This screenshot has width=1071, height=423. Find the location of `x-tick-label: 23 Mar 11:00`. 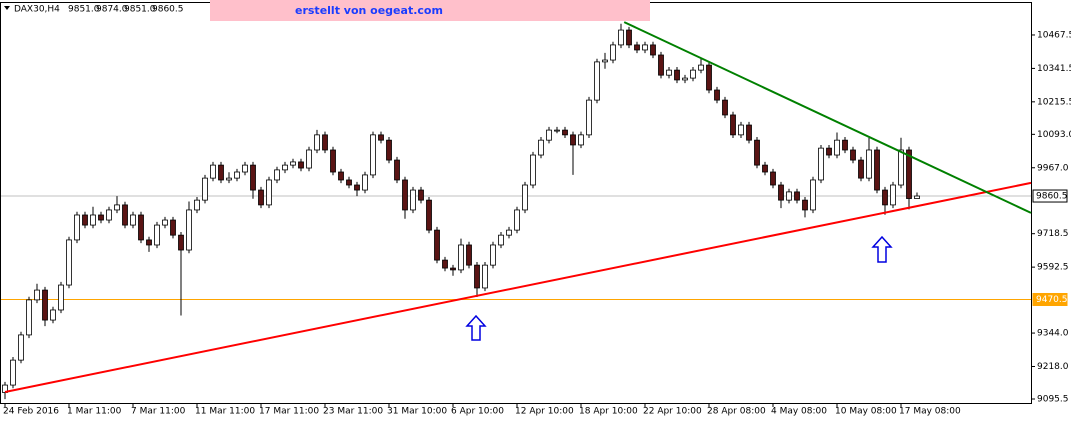

x-tick-label: 23 Mar 11:00 is located at coordinates (353, 412).